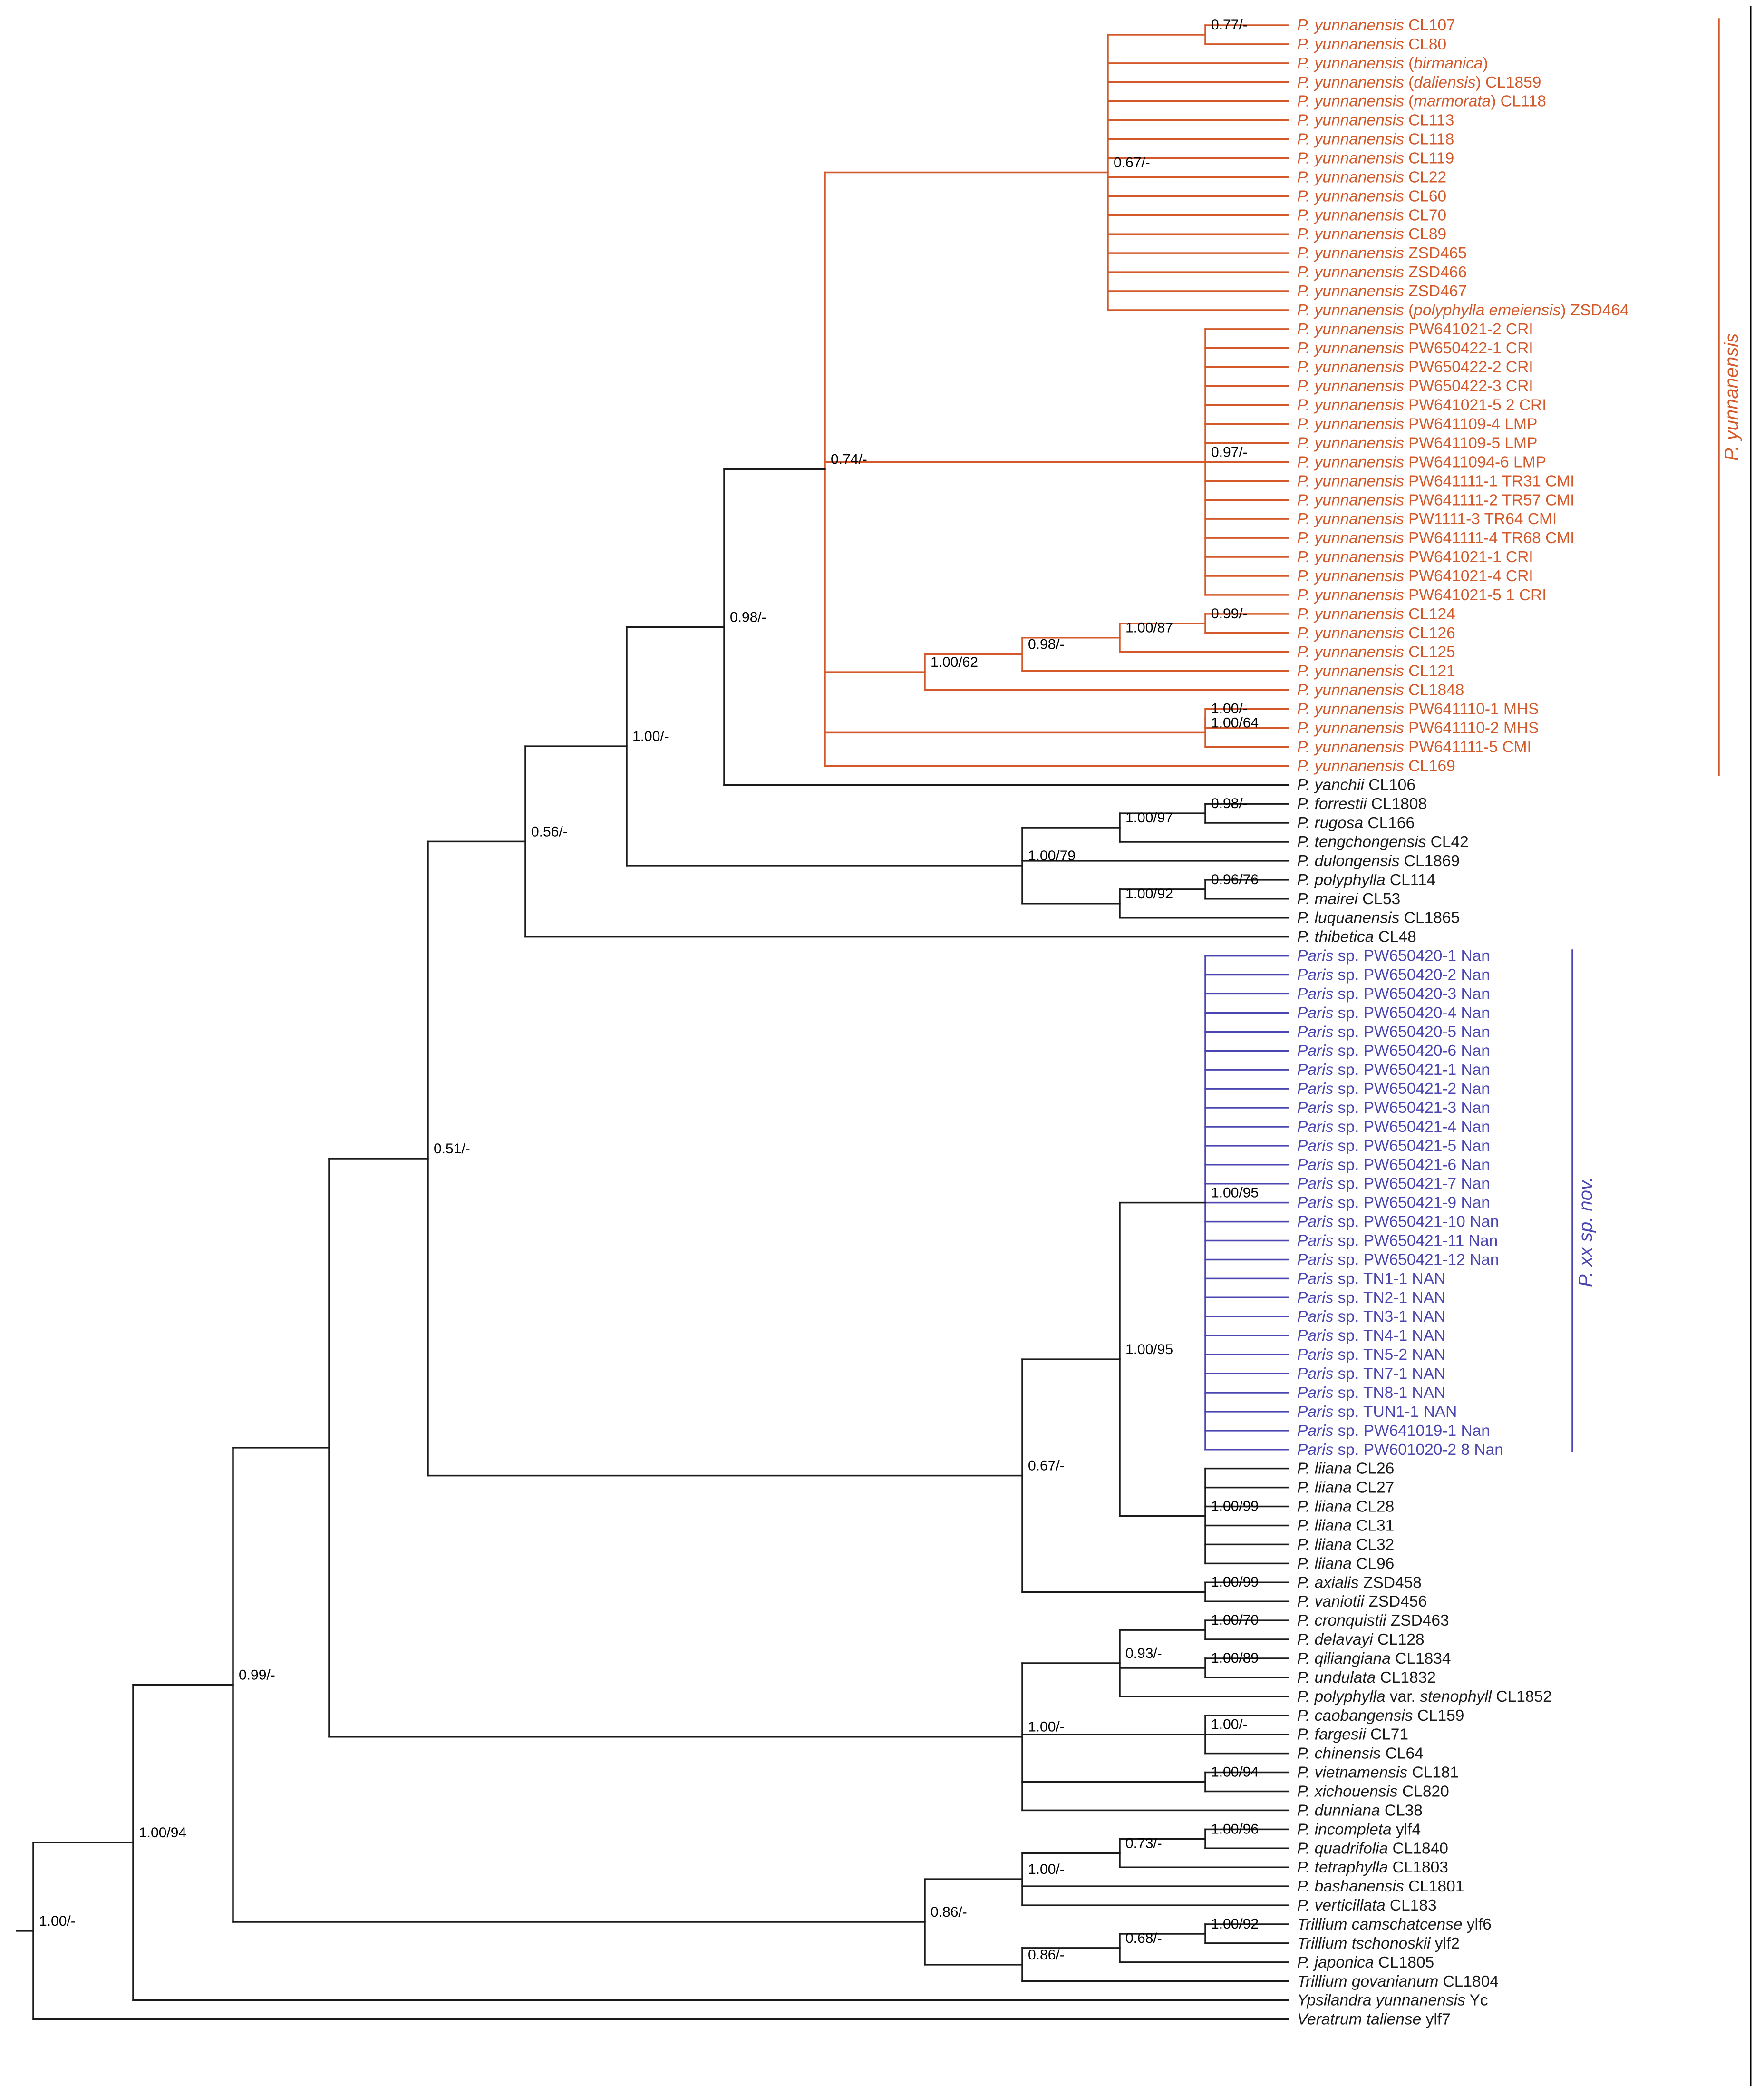  I want to click on tip-label: P. yunnanensis CL124, so click(1376, 614).